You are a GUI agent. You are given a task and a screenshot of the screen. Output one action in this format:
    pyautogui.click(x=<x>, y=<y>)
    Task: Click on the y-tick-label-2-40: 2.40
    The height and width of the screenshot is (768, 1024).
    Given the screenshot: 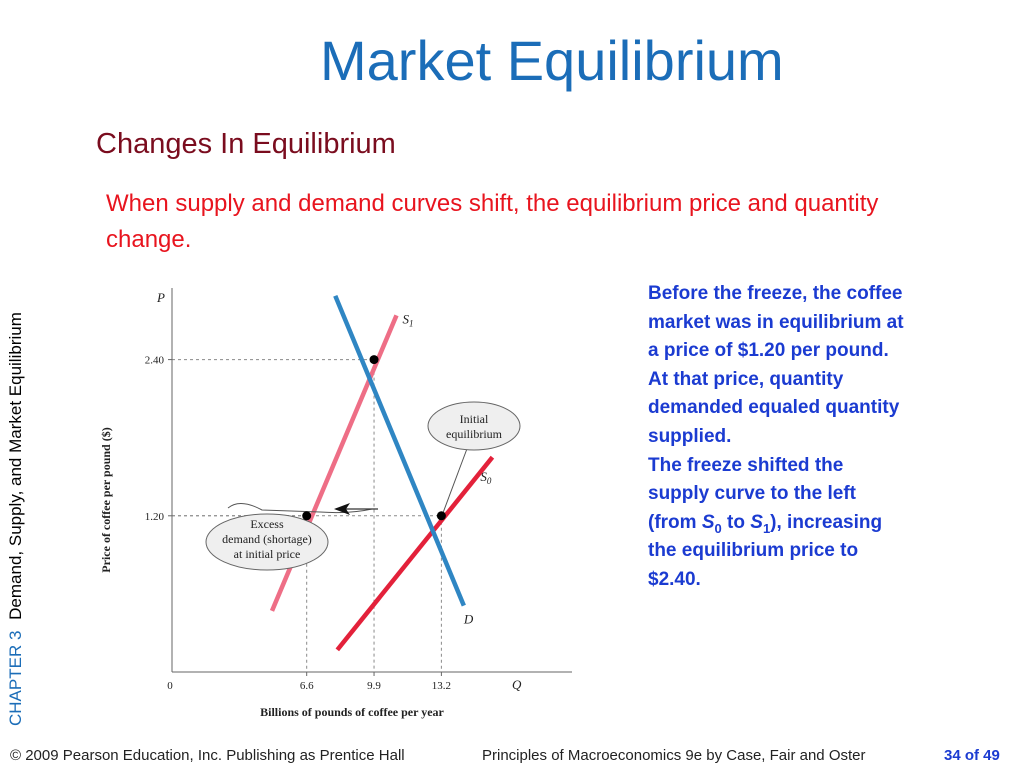 What is the action you would take?
    pyautogui.click(x=155, y=361)
    